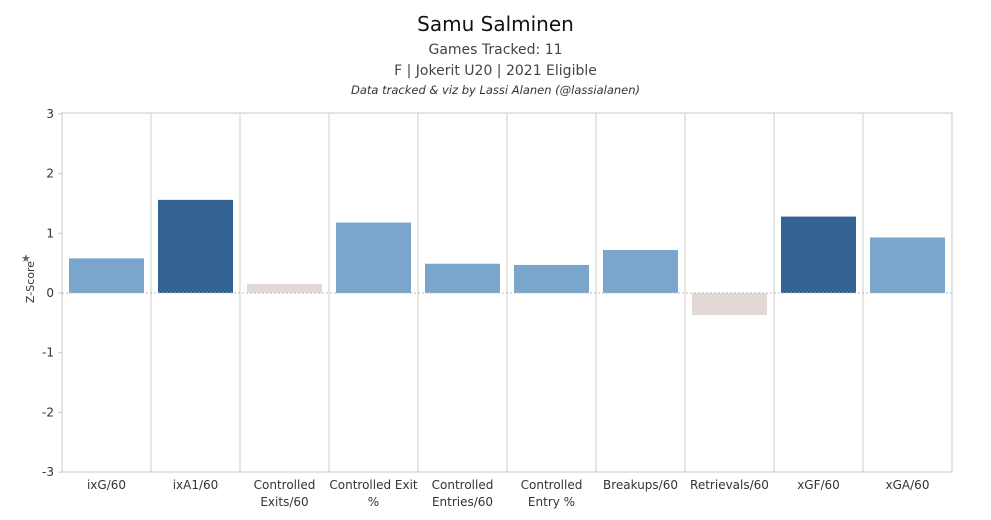  Describe the element at coordinates (196, 485) in the screenshot. I see `x-tick-label: ixA1/60` at that location.